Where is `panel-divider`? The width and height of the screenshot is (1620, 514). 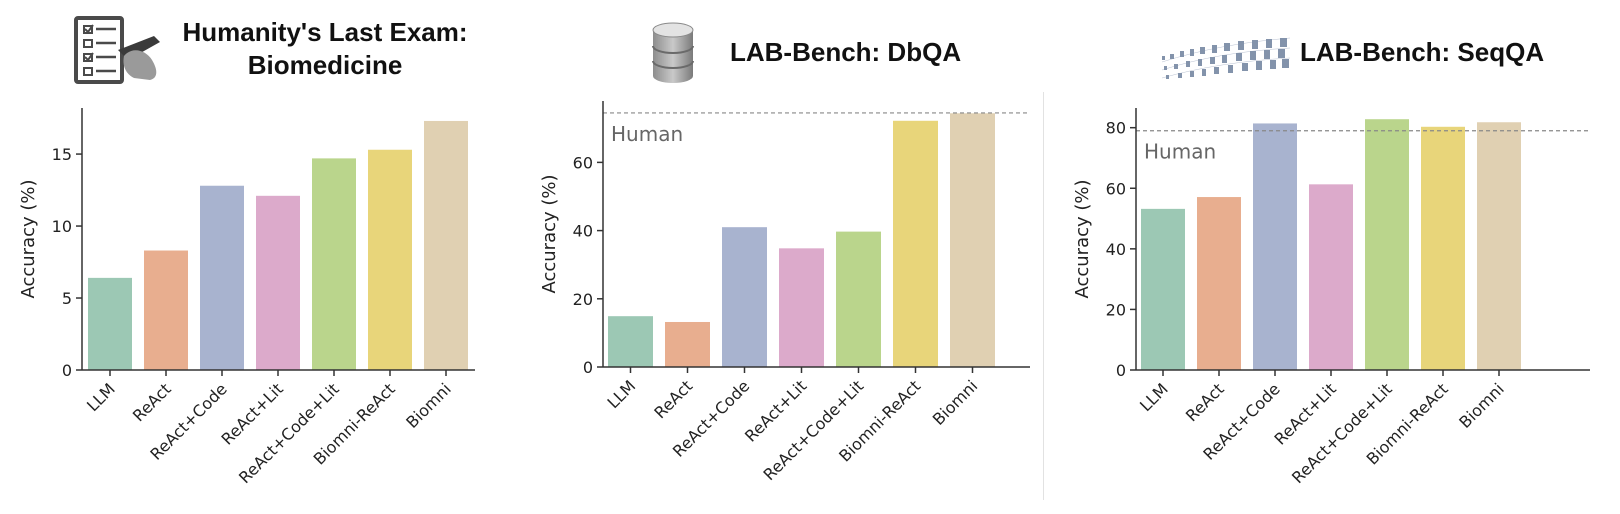
panel-divider is located at coordinates (1043, 296).